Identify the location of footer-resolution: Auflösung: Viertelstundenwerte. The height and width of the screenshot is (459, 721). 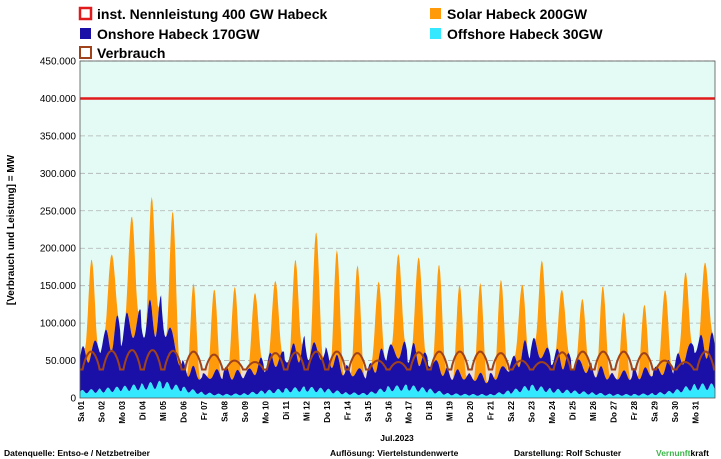
(394, 453).